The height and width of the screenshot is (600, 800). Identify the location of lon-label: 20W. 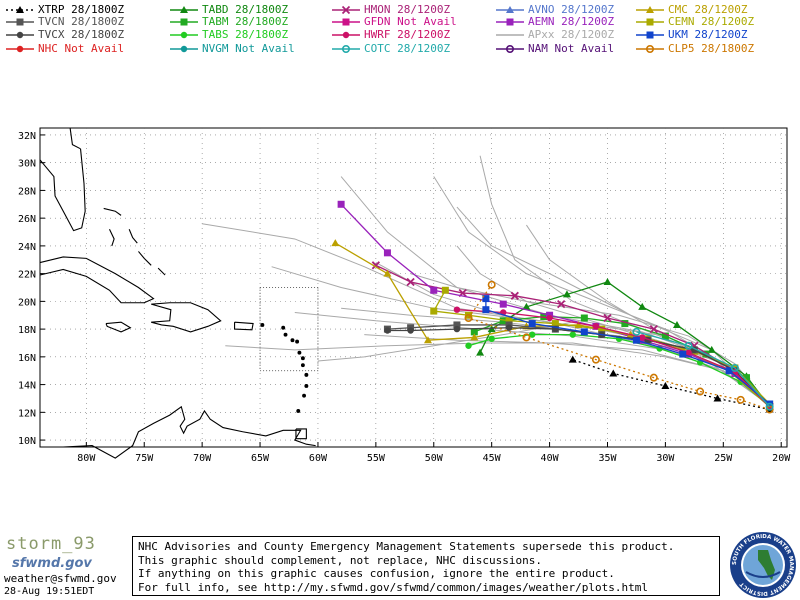
(781, 458).